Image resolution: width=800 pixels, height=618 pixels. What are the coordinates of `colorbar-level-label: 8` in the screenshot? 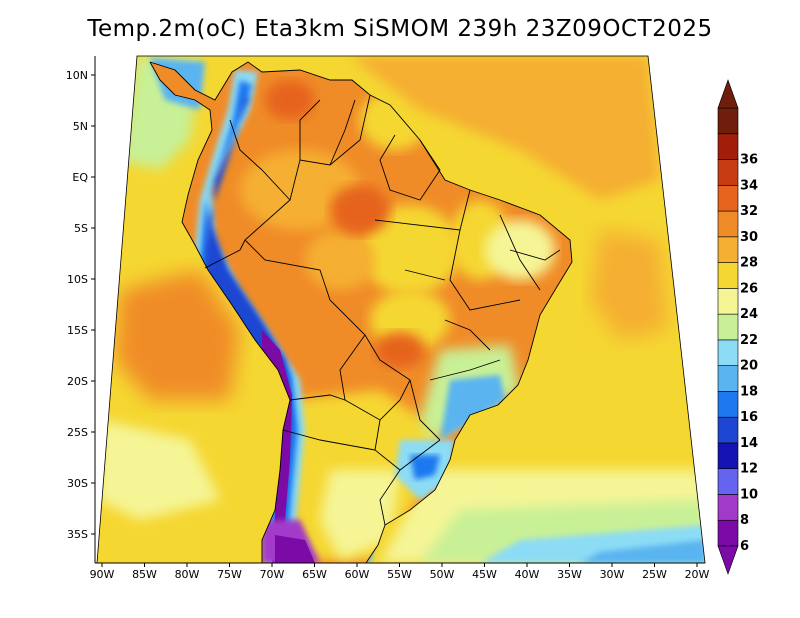 It's located at (744, 520).